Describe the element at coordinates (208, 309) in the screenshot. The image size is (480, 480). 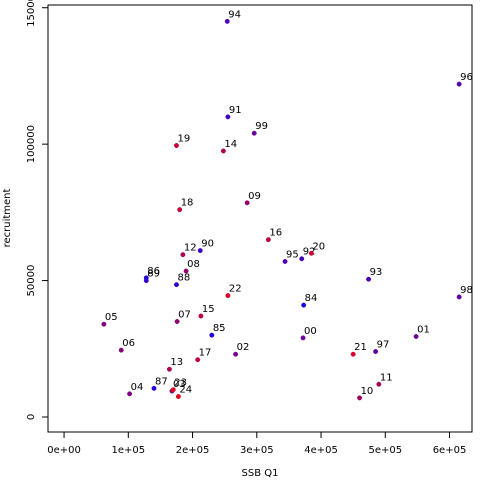
I see `data-point-label: 15` at that location.